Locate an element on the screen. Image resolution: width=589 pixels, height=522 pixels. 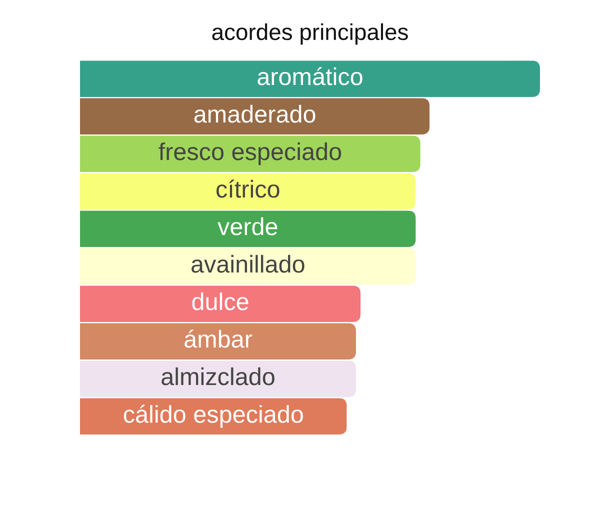
y-tick-label: verde is located at coordinates (248, 226).